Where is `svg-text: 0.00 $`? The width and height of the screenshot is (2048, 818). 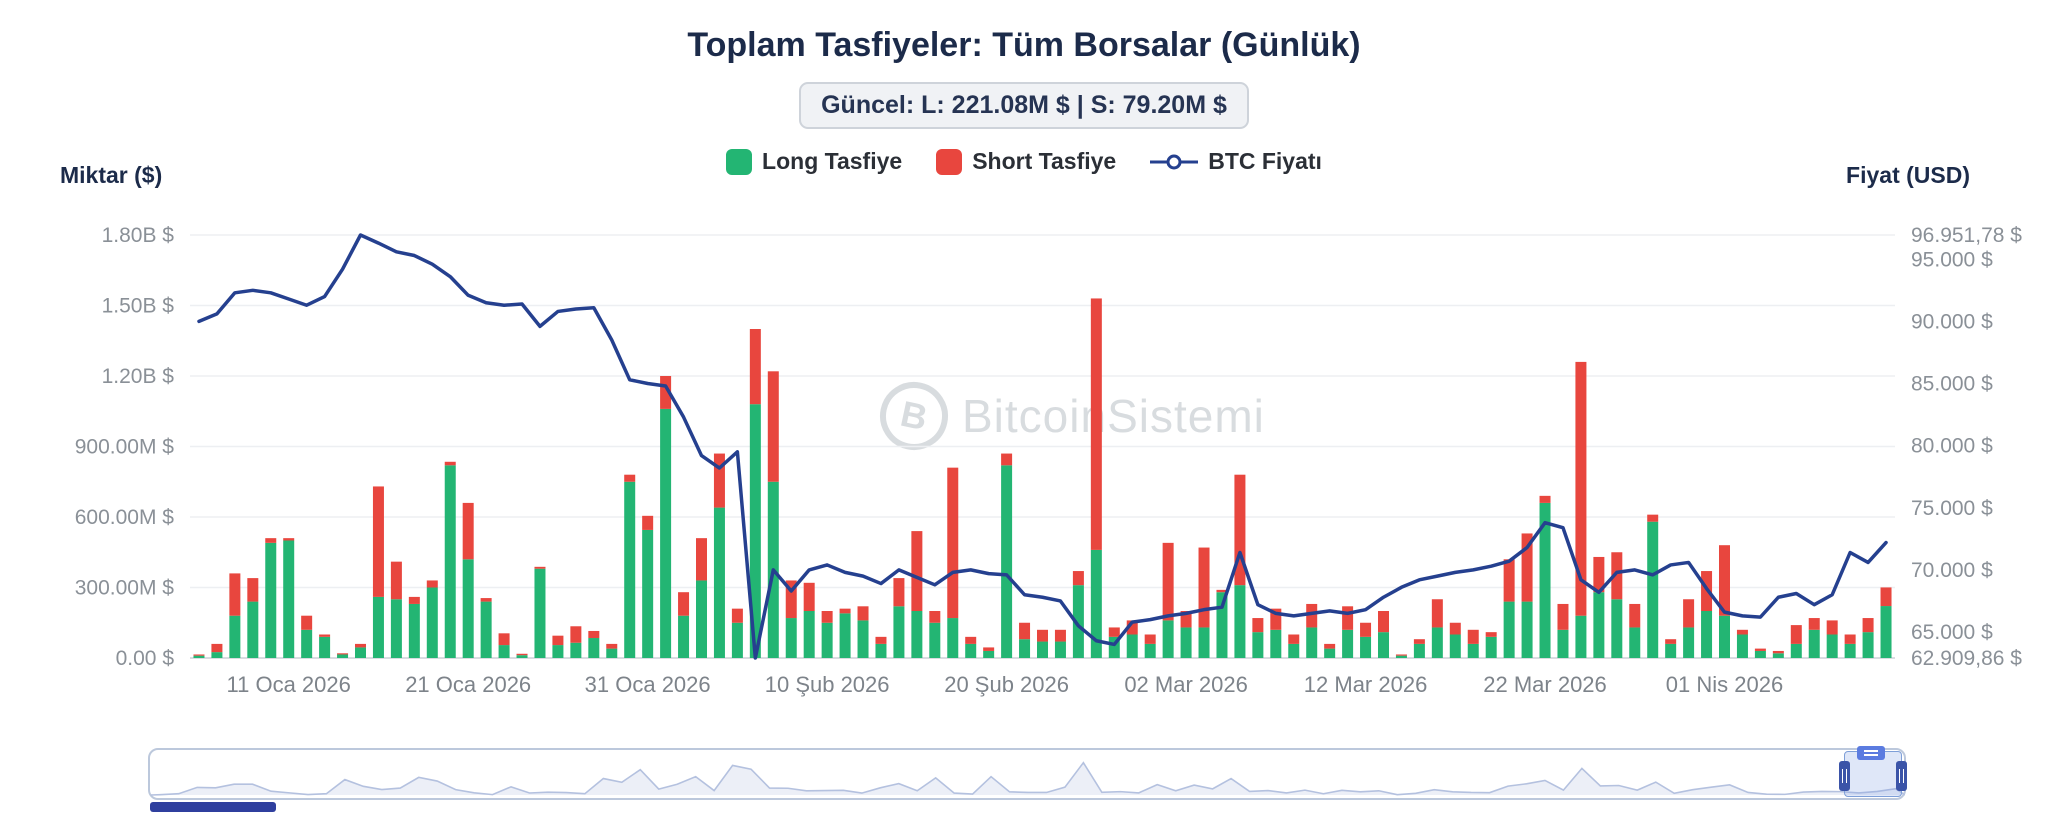
svg-text: 0.00 $ is located at coordinates (145, 658).